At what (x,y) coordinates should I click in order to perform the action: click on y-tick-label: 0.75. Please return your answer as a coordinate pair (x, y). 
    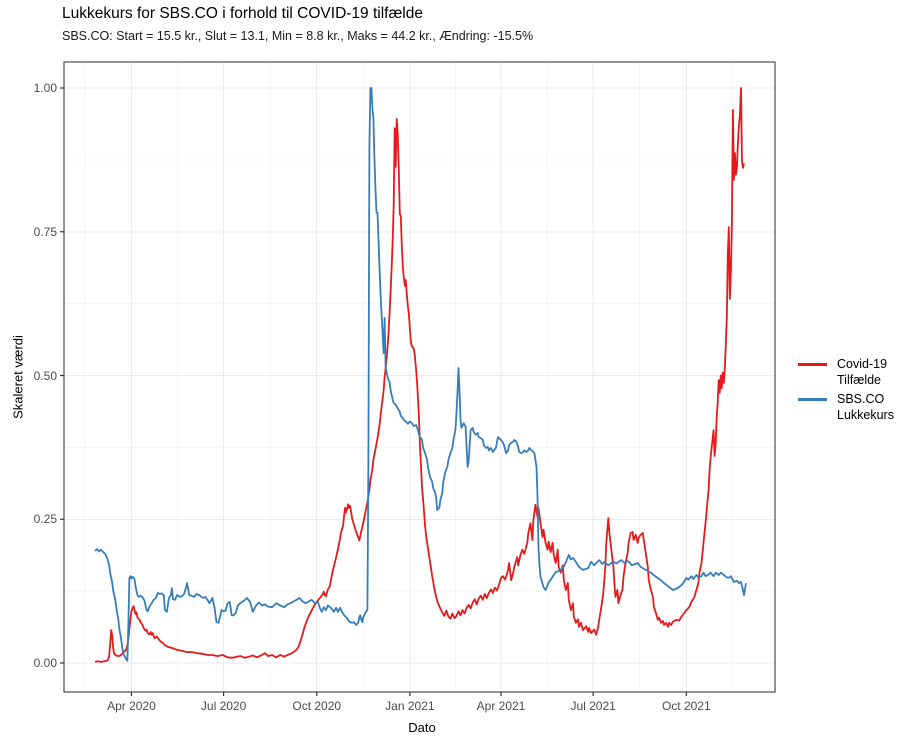
    Looking at the image, I should click on (45, 231).